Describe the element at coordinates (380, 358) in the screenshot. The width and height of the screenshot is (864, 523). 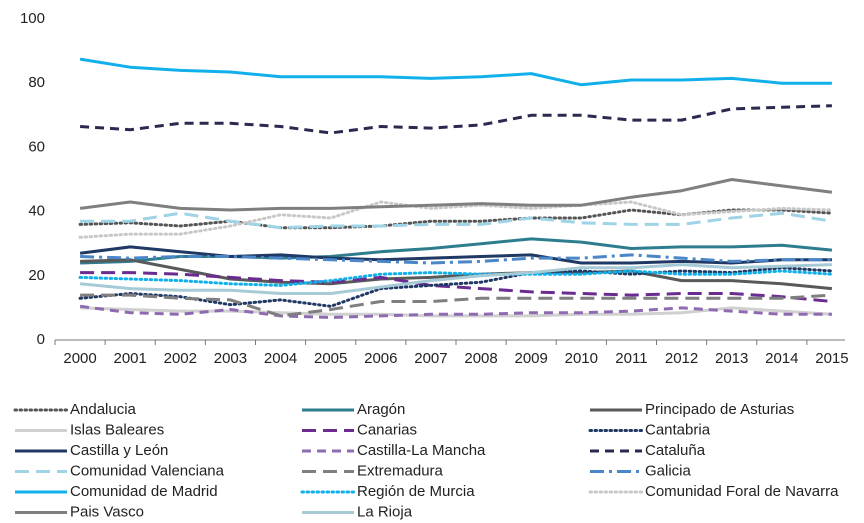
I see `x-tick-label: 2006` at that location.